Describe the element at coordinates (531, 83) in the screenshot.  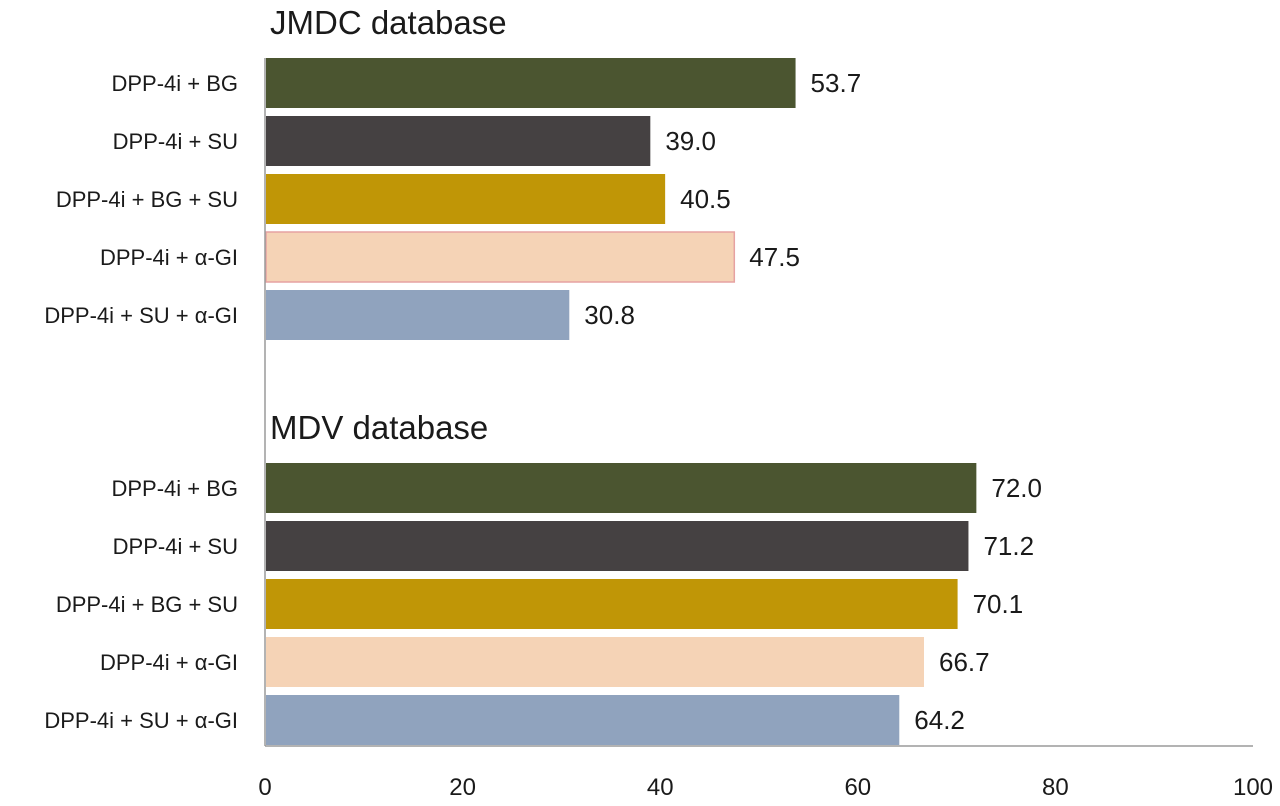
I see `bar-p0-dpp-4i-bg` at that location.